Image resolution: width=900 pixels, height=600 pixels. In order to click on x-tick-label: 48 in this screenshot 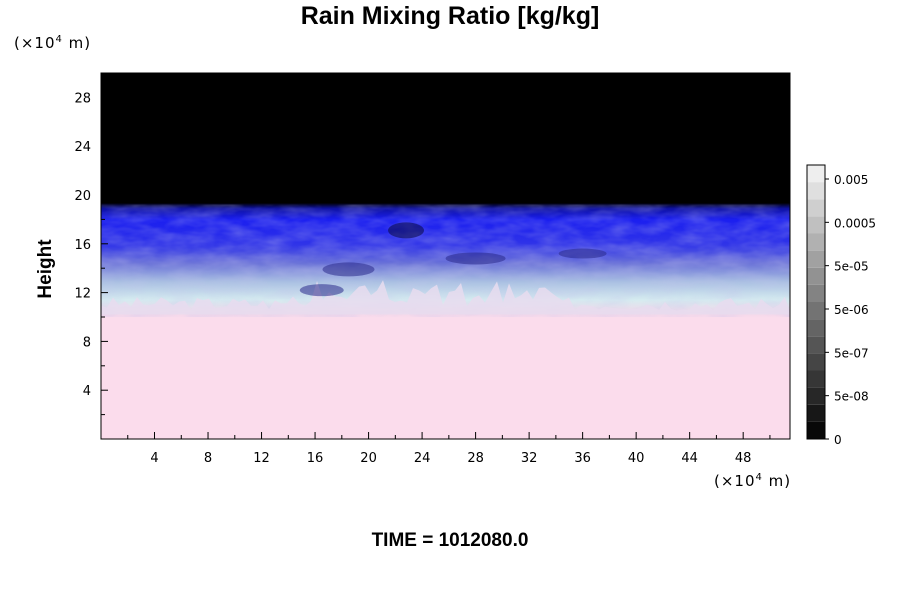, I will do `click(743, 458)`.